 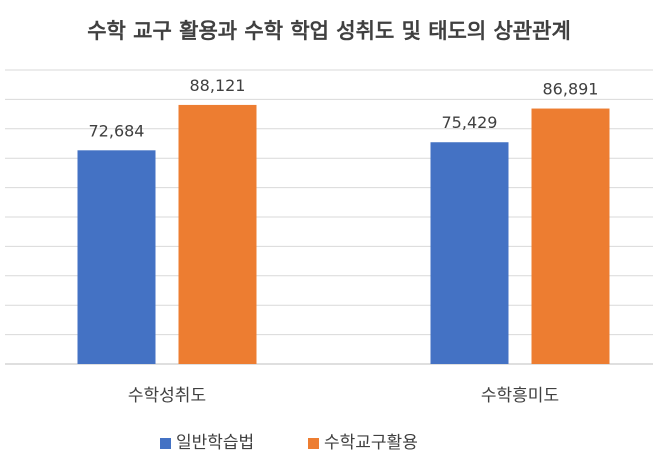 I want to click on x-tick-label: 수학성취도, so click(x=167, y=396).